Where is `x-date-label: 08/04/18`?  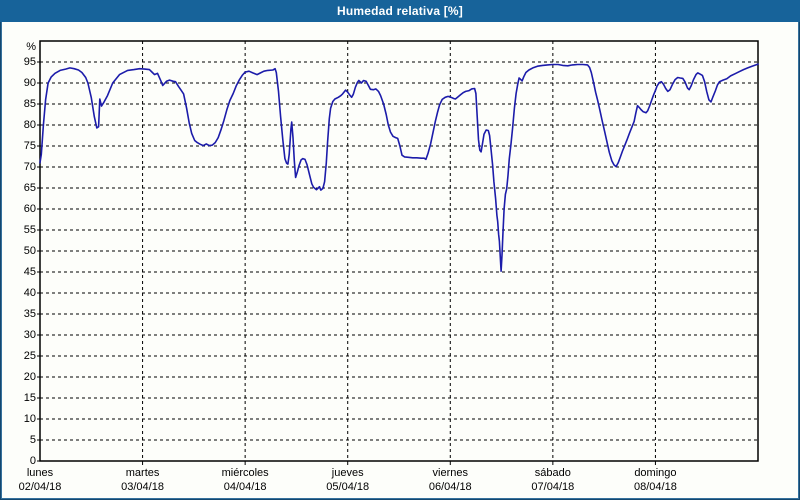
x-date-label: 08/04/18 is located at coordinates (655, 487).